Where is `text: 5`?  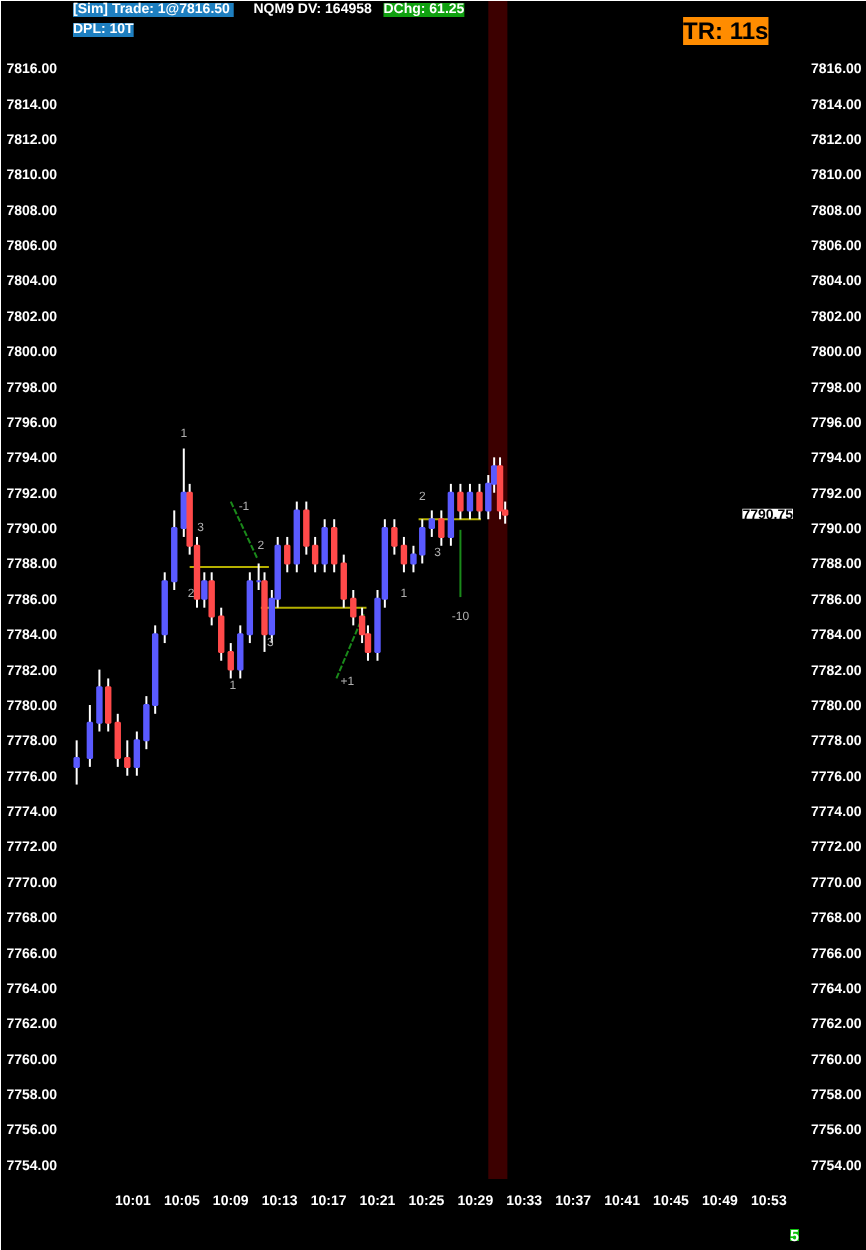
text: 5 is located at coordinates (795, 1236).